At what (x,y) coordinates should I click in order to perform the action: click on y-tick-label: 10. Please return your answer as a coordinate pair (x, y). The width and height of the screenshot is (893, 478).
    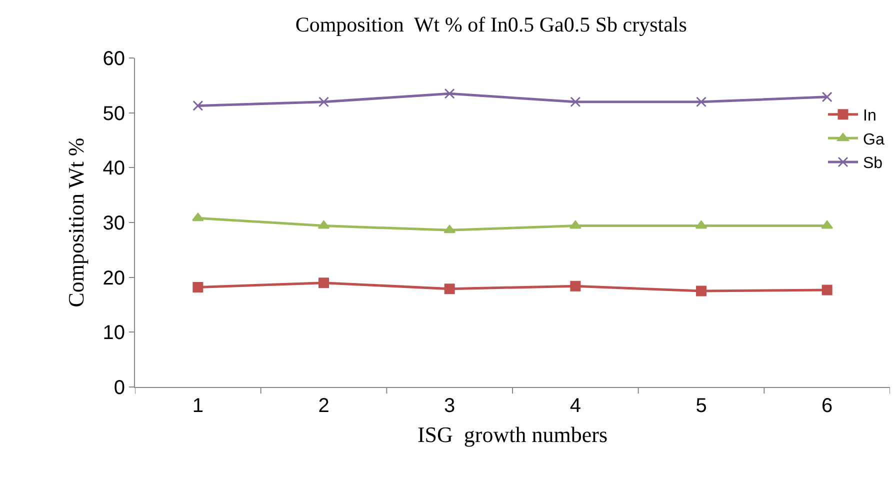
    Looking at the image, I should click on (113, 333).